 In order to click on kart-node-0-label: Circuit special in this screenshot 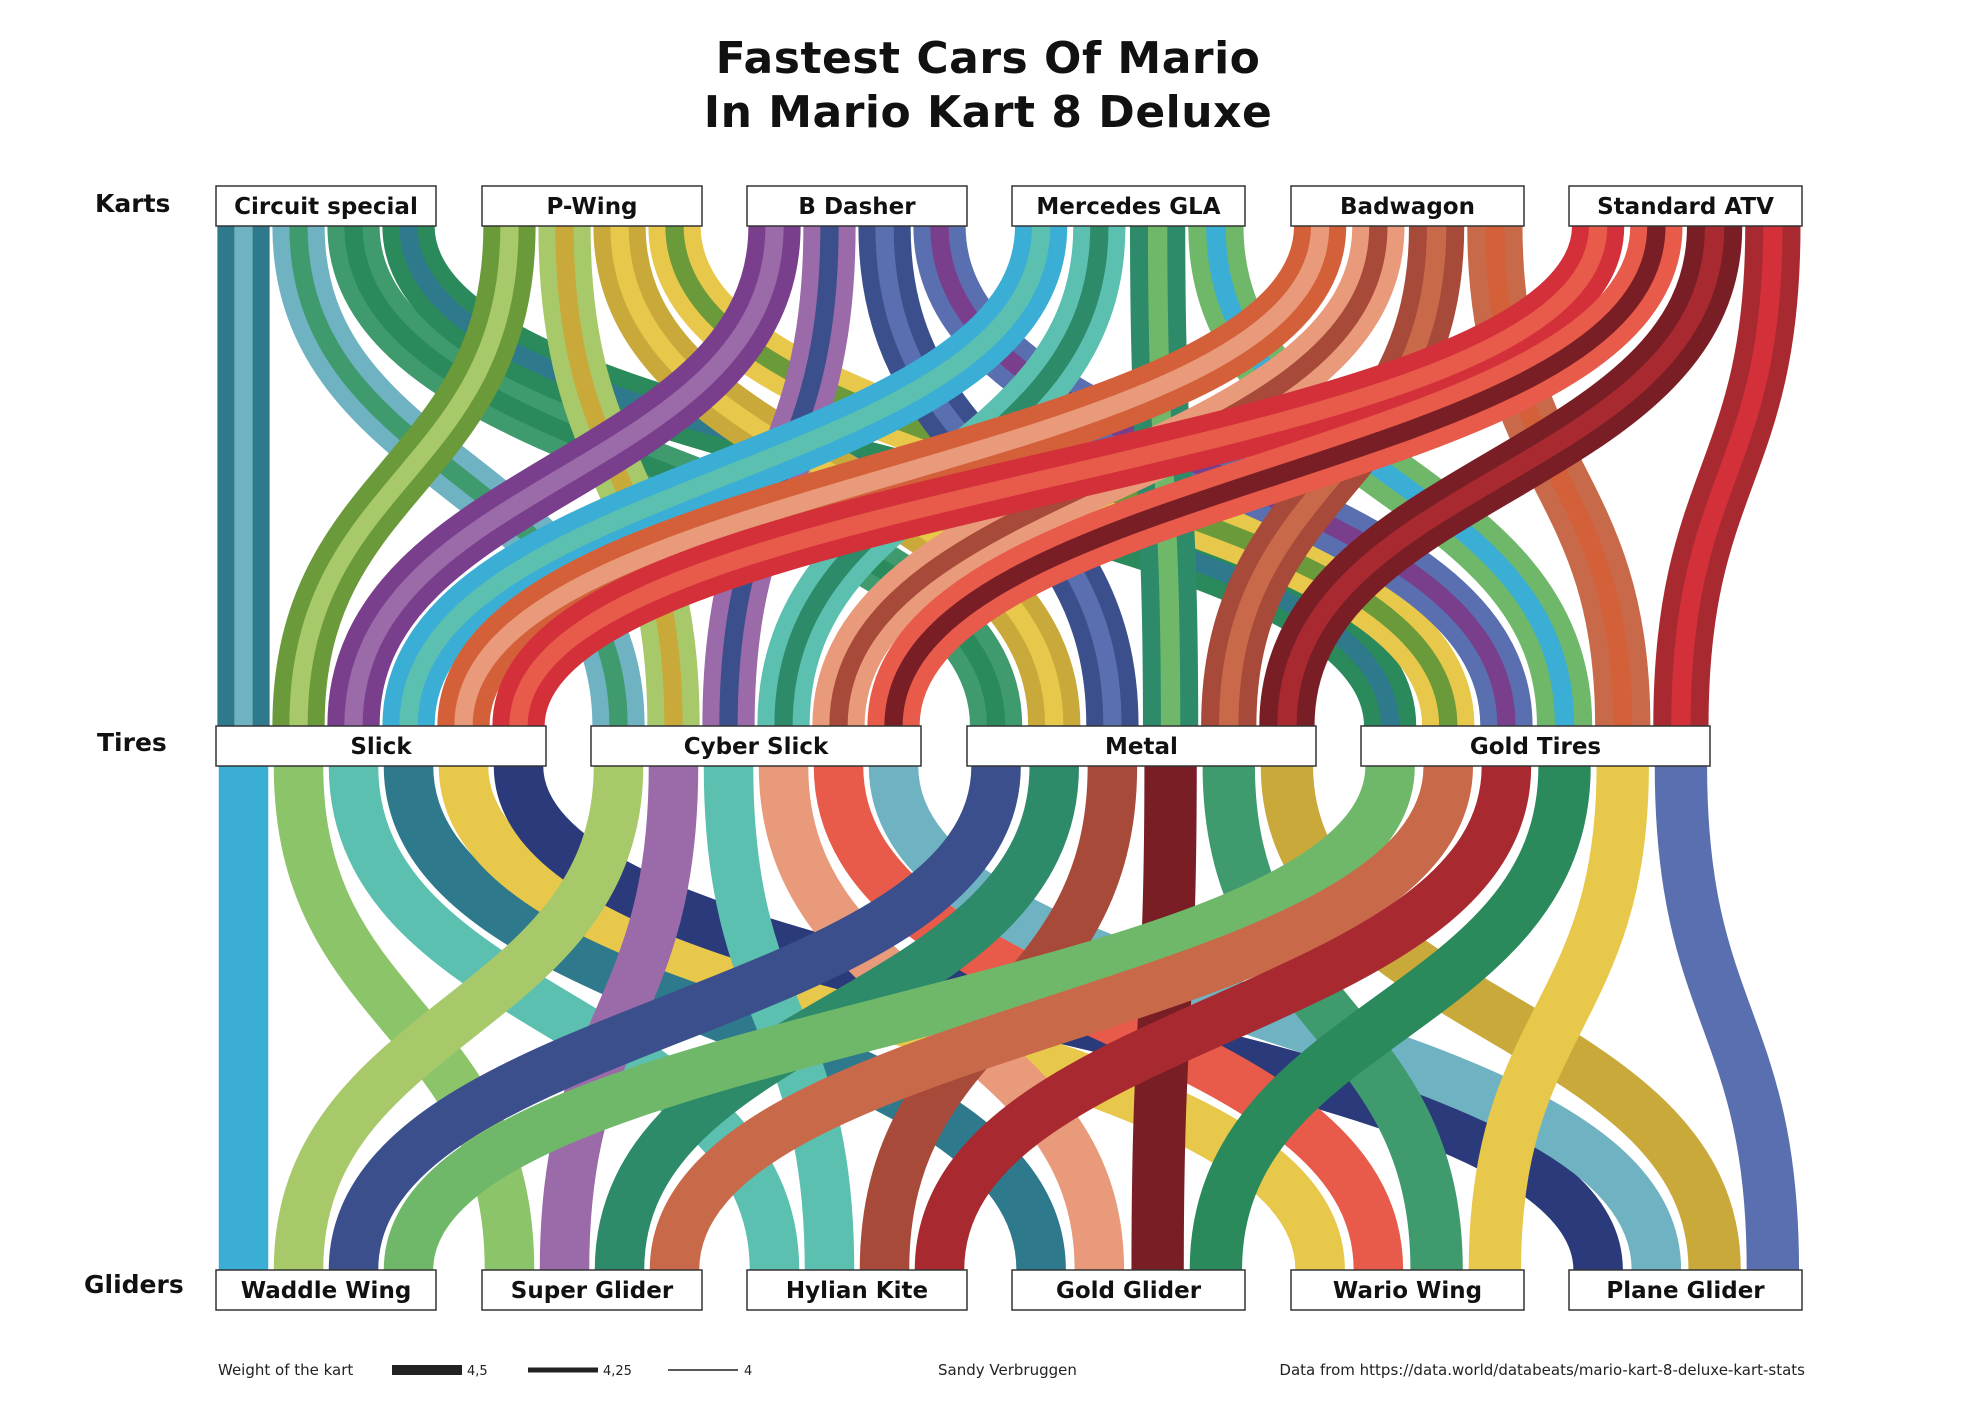, I will do `click(326, 207)`.